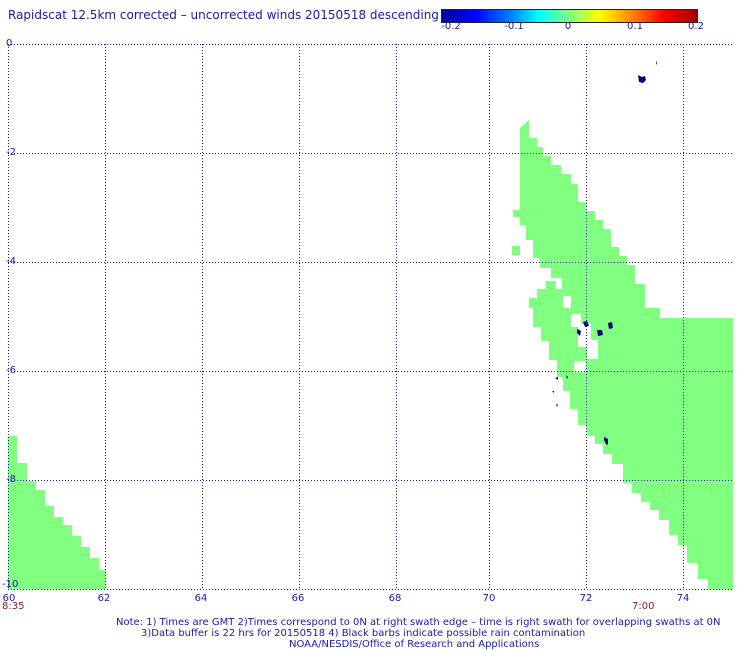  What do you see at coordinates (10, 584) in the screenshot?
I see `y-tick-label: -10` at bounding box center [10, 584].